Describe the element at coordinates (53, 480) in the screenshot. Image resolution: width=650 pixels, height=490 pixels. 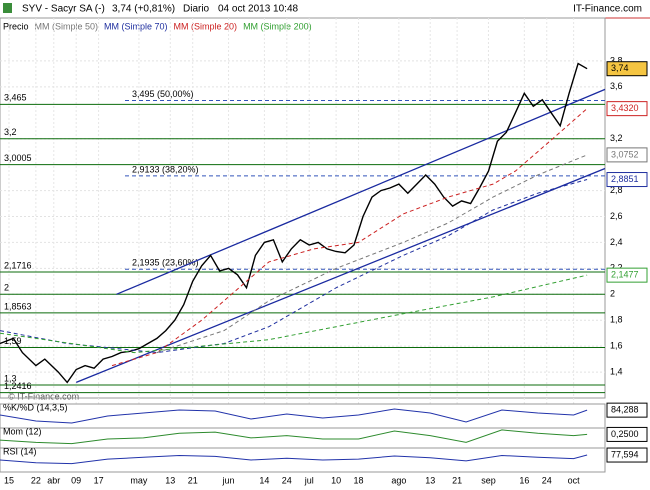
I see `x-tick-label: abr` at that location.